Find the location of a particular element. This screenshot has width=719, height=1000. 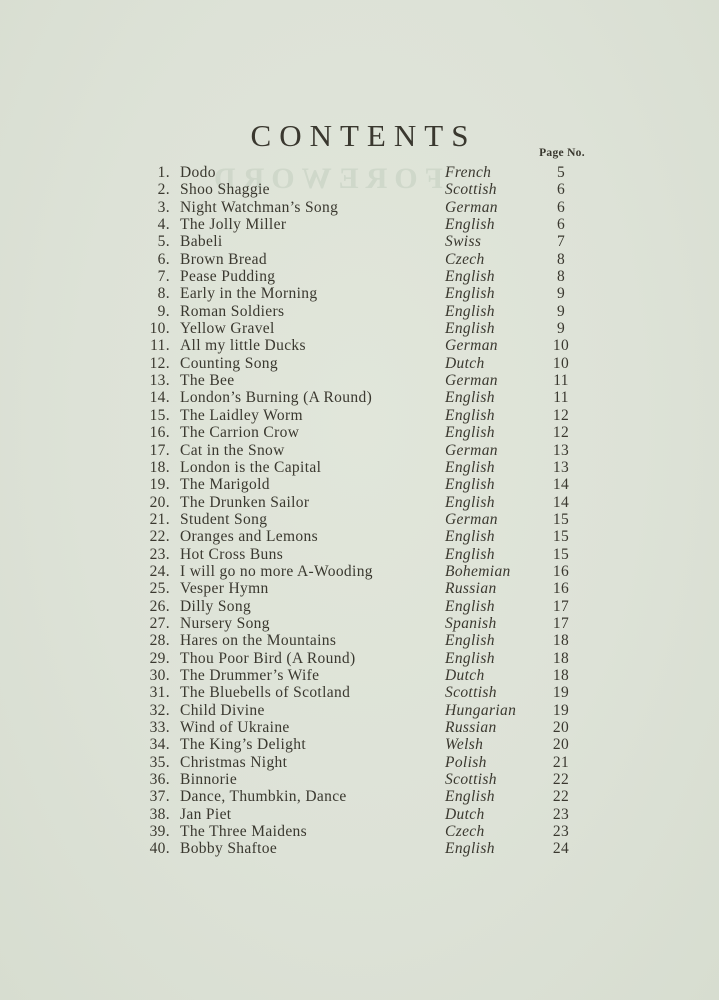

contents-row: 15. The Laidley Worm English 12 is located at coordinates (359, 415).